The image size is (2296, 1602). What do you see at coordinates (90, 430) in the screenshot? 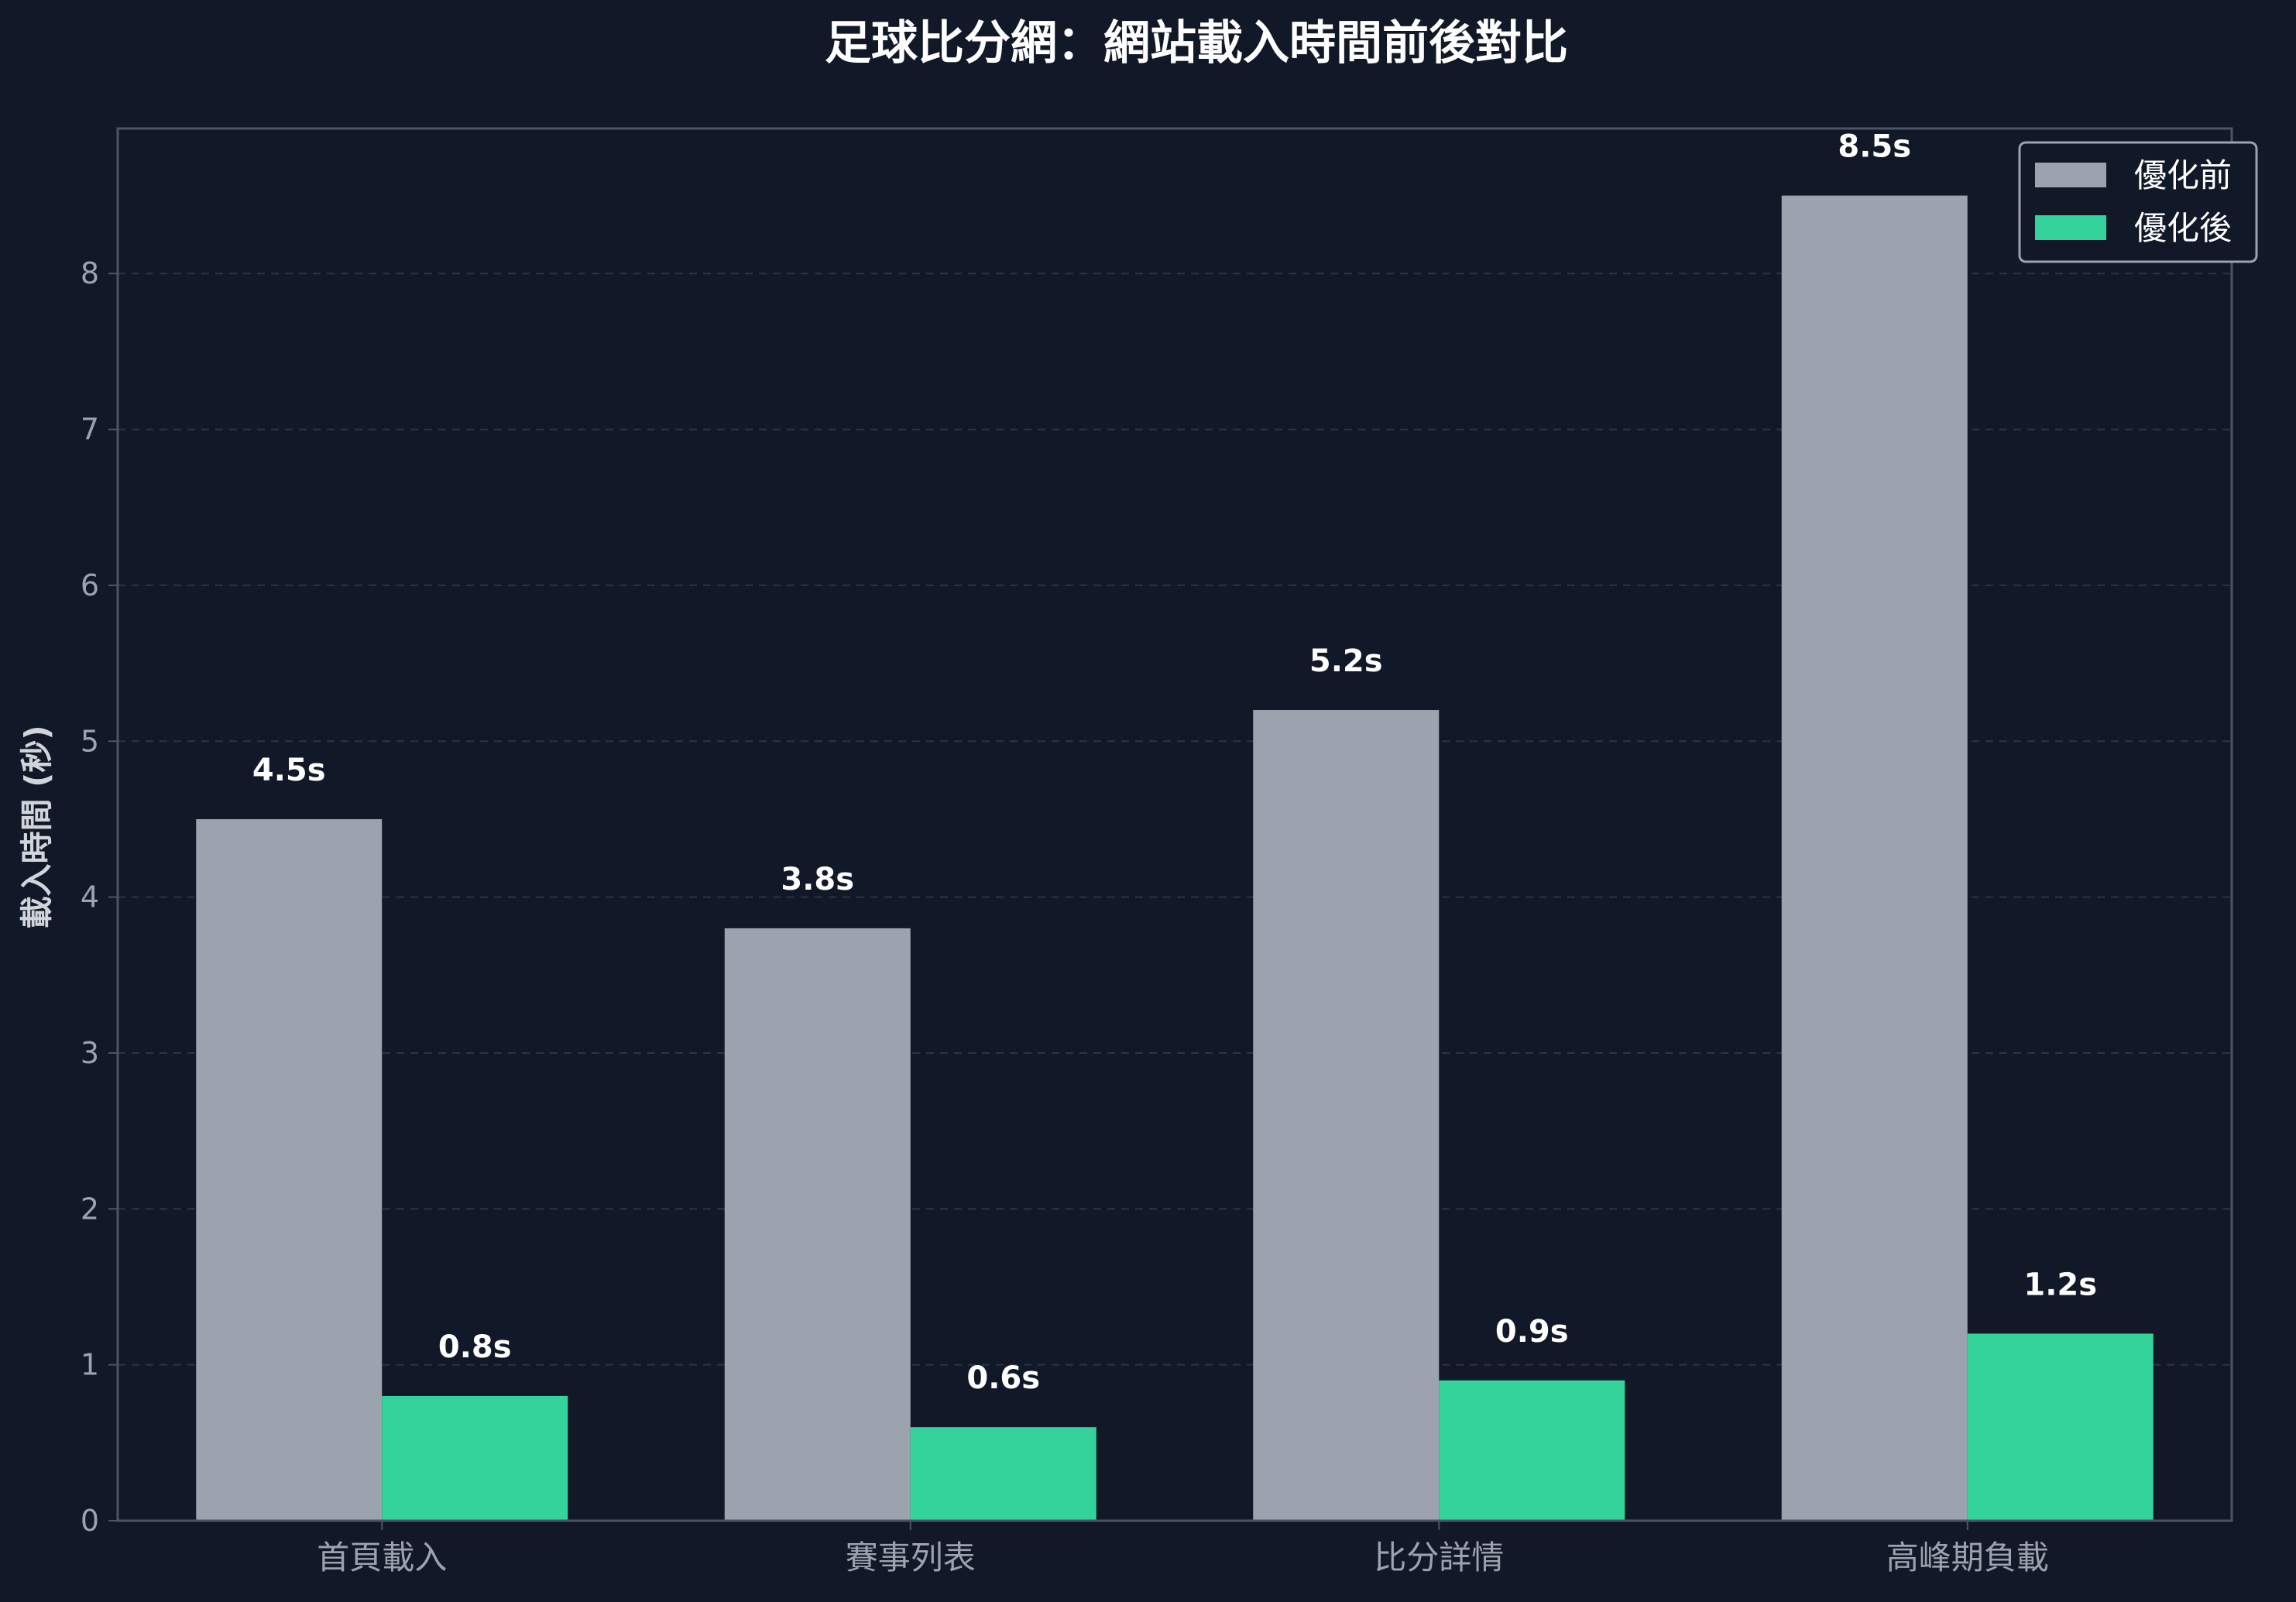
I see `y-tick-label: 7` at bounding box center [90, 430].